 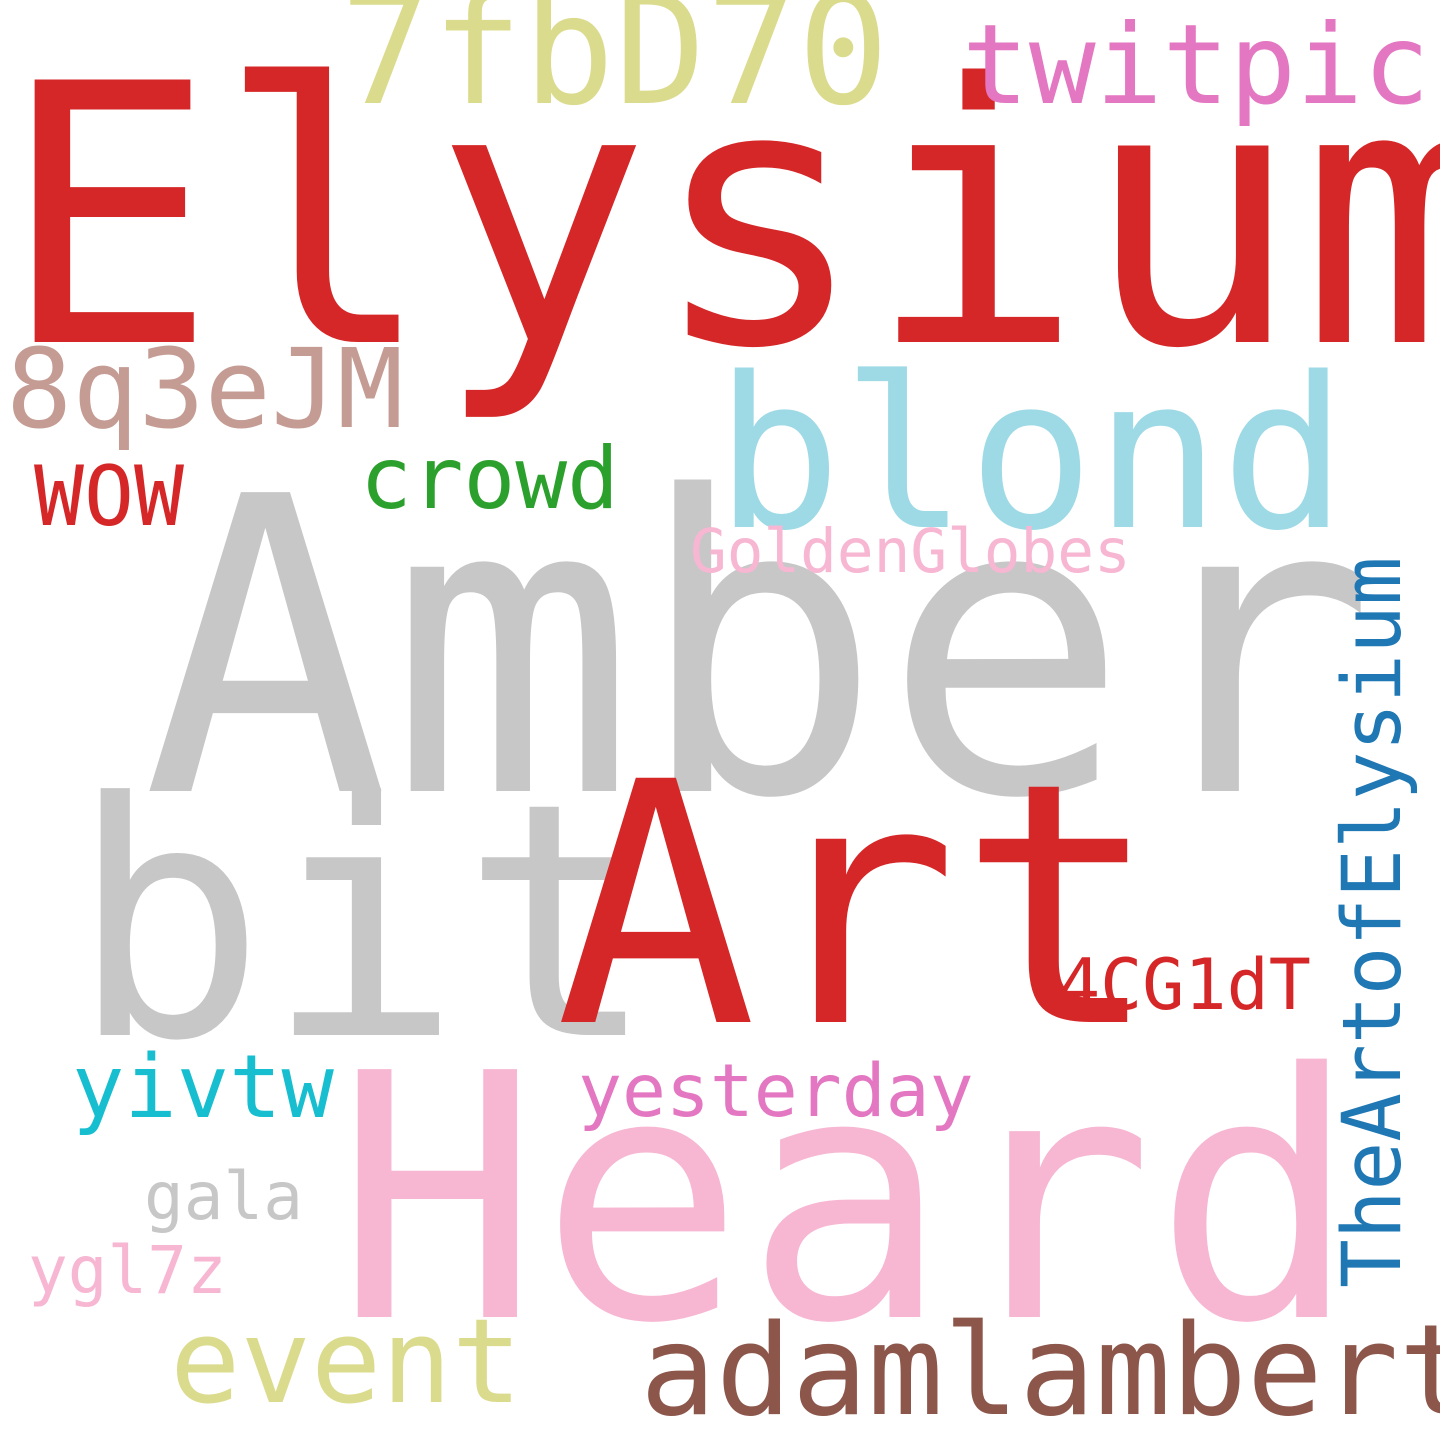 I want to click on word-adamlambert: adamlambert, so click(x=1040, y=1368).